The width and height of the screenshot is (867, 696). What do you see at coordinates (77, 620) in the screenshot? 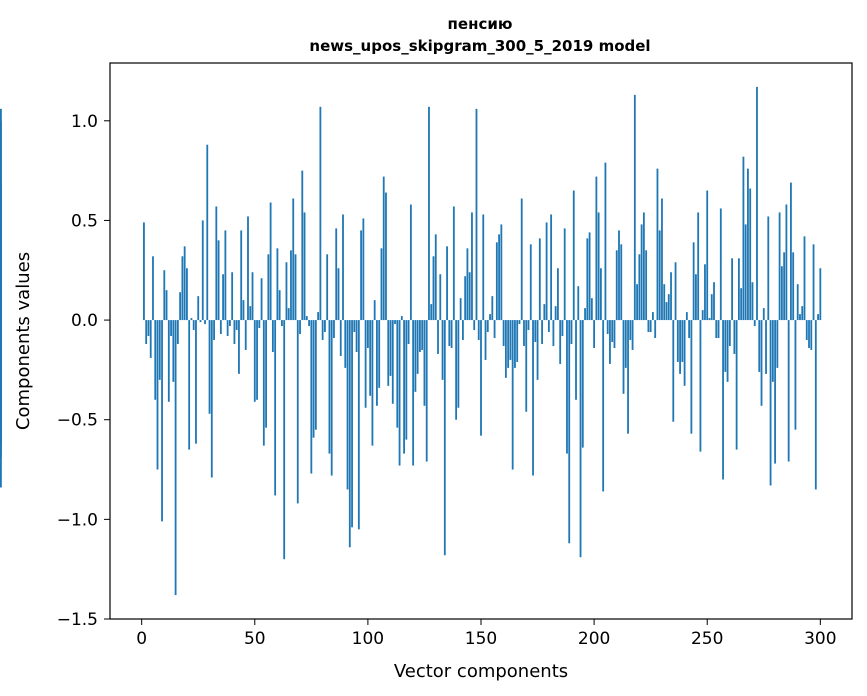
I see `y-tick-label: −1.5` at bounding box center [77, 620].